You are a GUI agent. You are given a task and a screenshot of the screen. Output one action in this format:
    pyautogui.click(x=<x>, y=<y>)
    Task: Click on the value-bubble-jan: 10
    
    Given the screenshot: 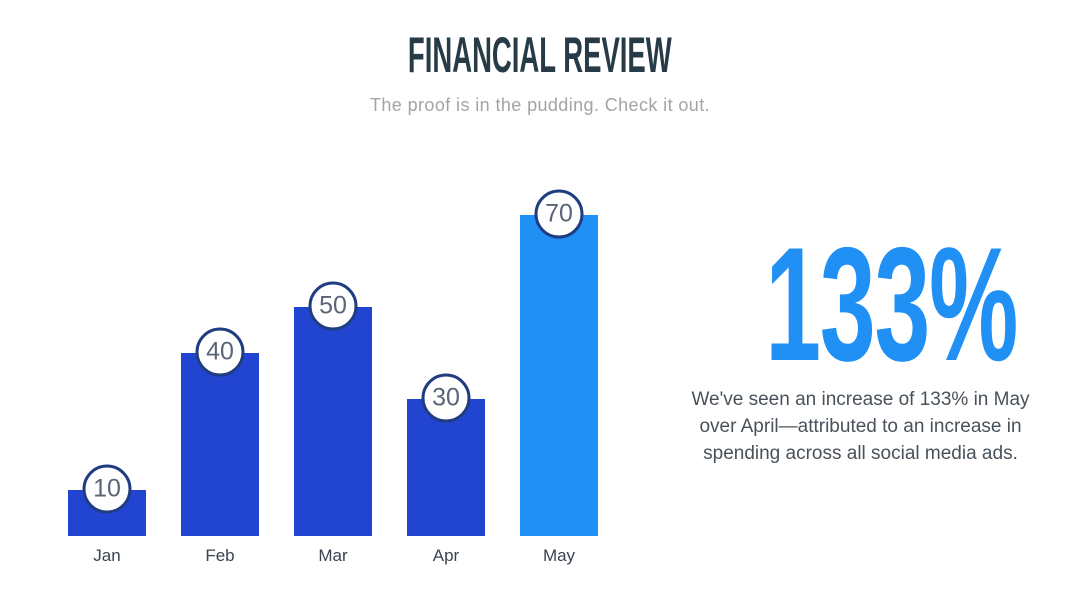 What is the action you would take?
    pyautogui.click(x=107, y=489)
    